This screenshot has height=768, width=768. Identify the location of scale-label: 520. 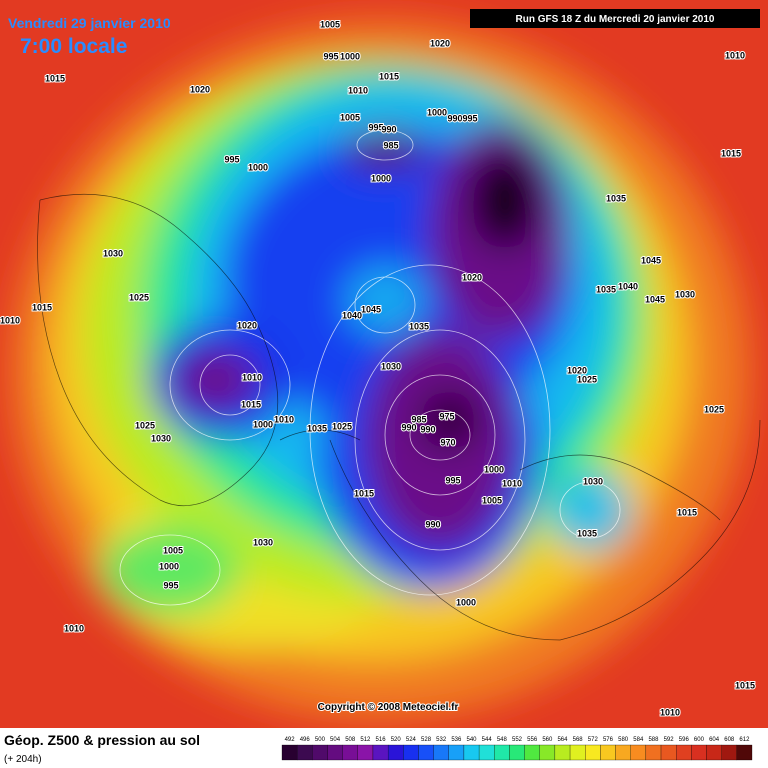
(396, 740).